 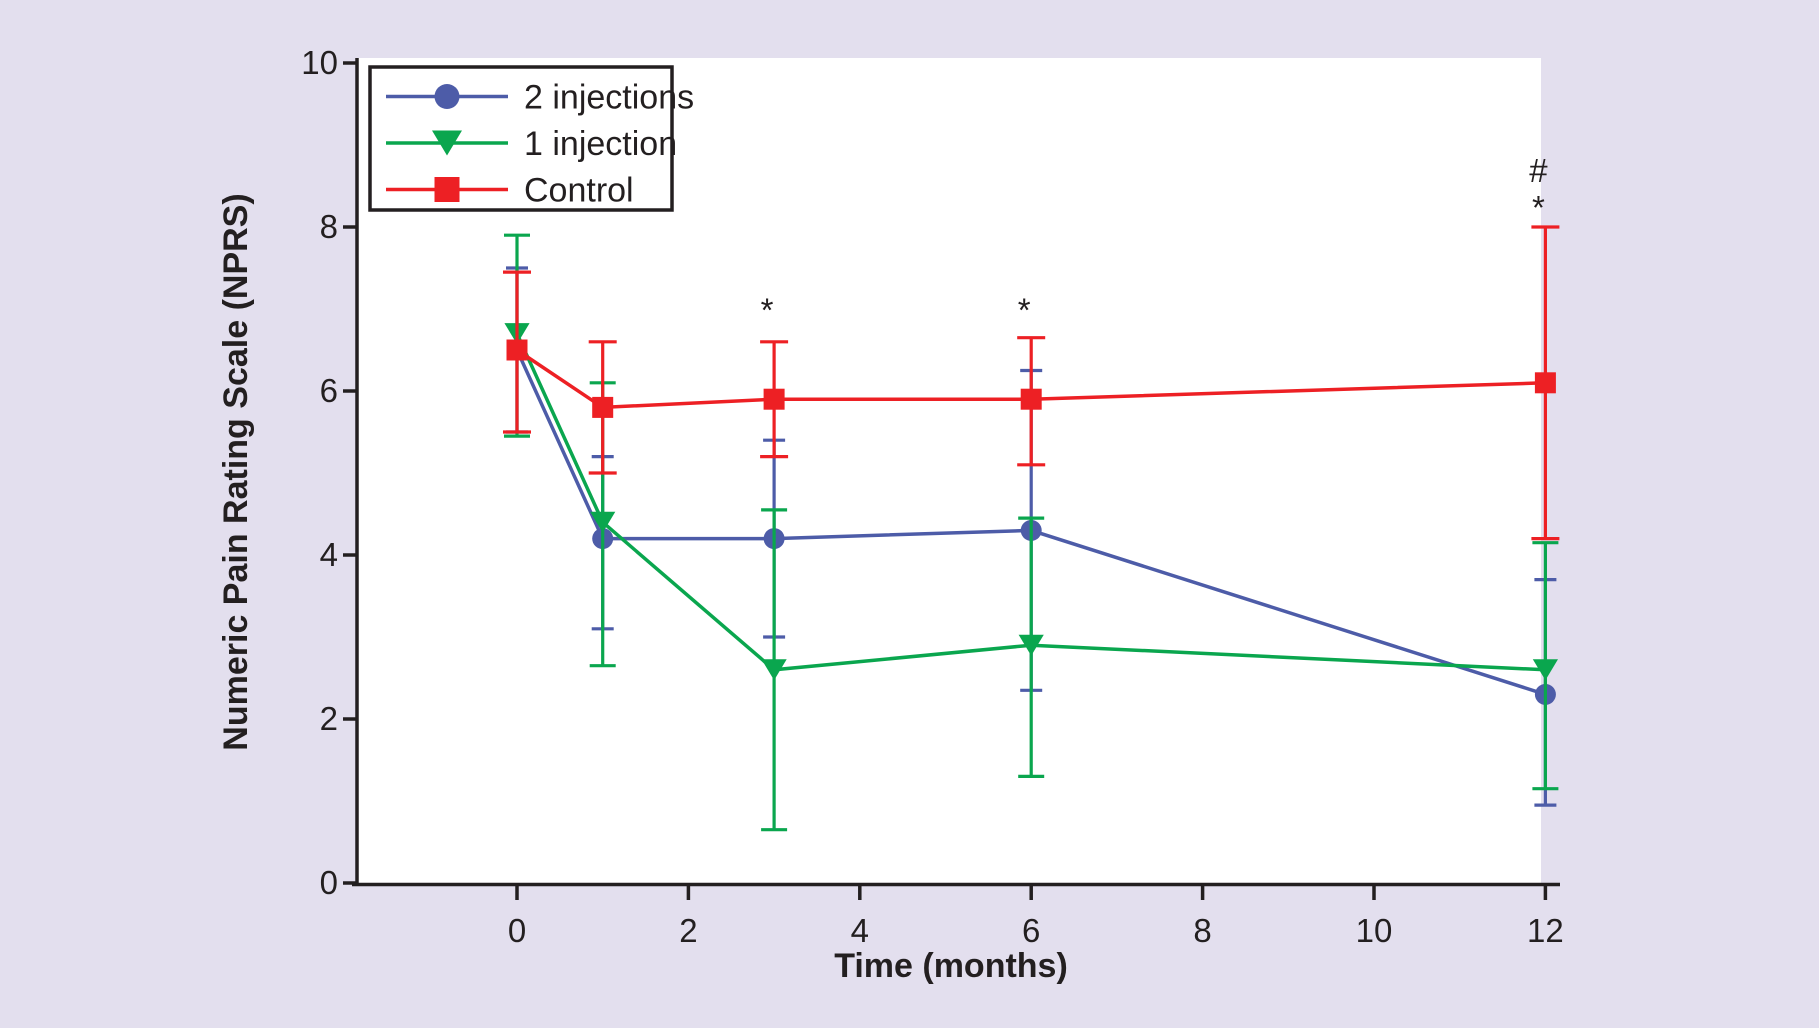 What do you see at coordinates (319, 62) in the screenshot?
I see `y-tick-label: 10` at bounding box center [319, 62].